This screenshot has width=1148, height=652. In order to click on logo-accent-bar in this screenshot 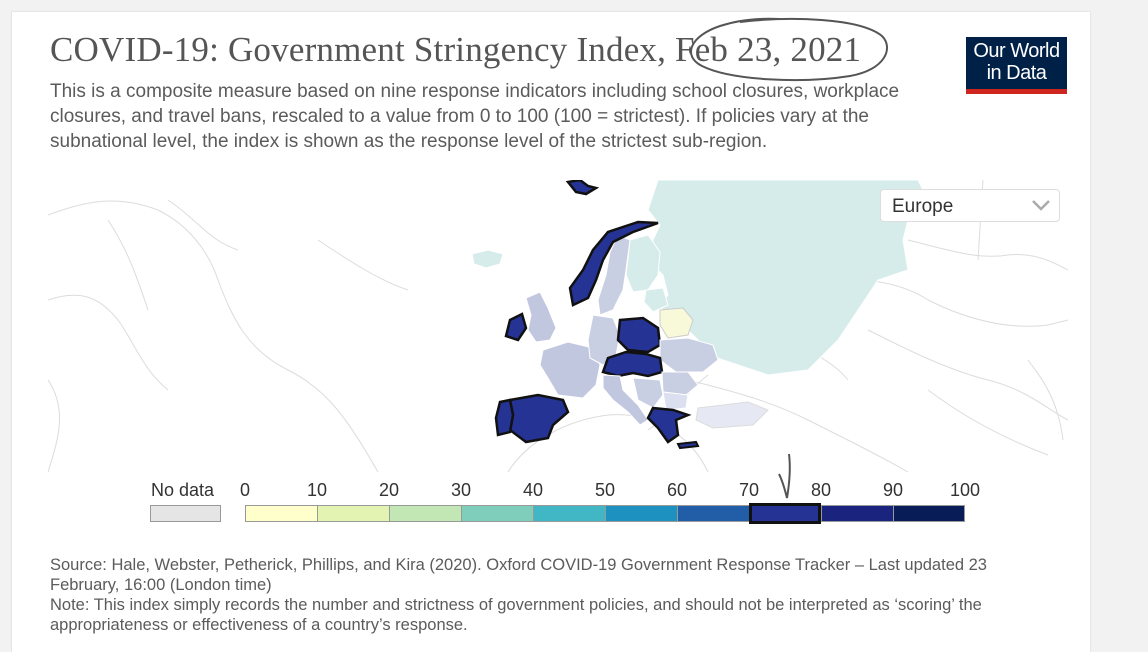, I will do `click(1016, 91)`.